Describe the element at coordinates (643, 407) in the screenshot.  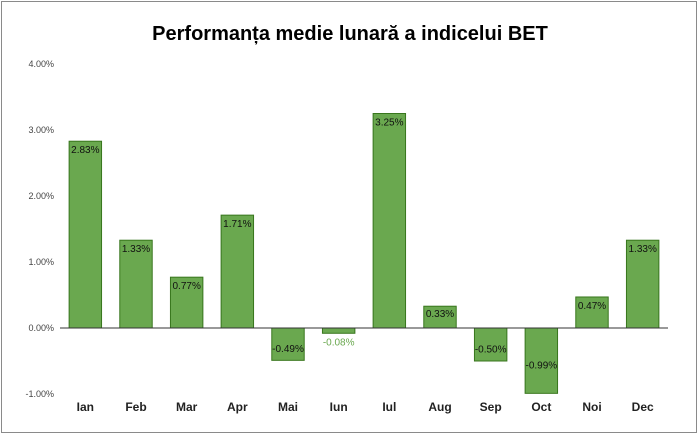
I see `x-tick-label: Dec` at that location.